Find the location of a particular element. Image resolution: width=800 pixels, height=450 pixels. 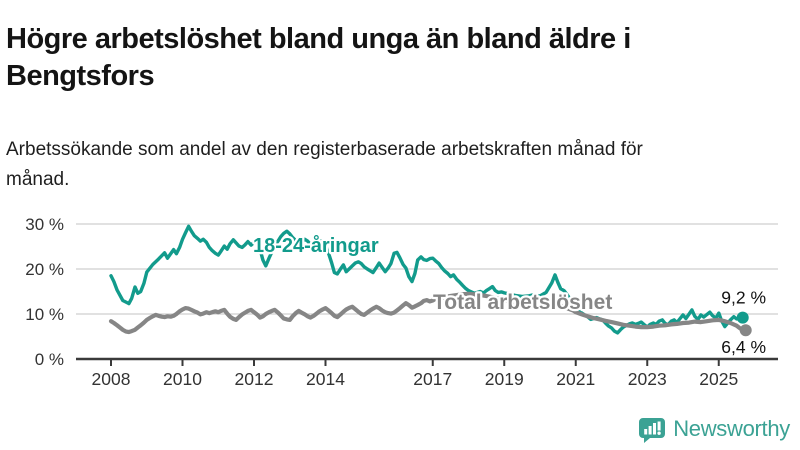

series-end-value-youth: 9,2 % is located at coordinates (743, 298).